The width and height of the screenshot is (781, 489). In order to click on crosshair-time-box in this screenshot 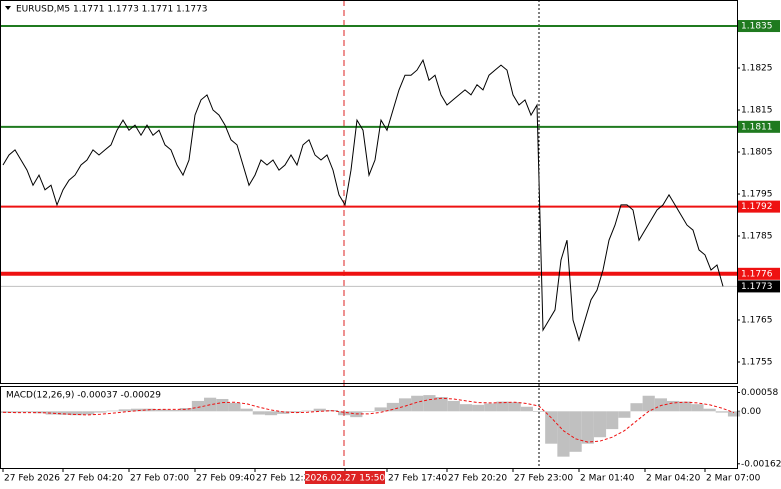, I will do `click(345, 477)`.